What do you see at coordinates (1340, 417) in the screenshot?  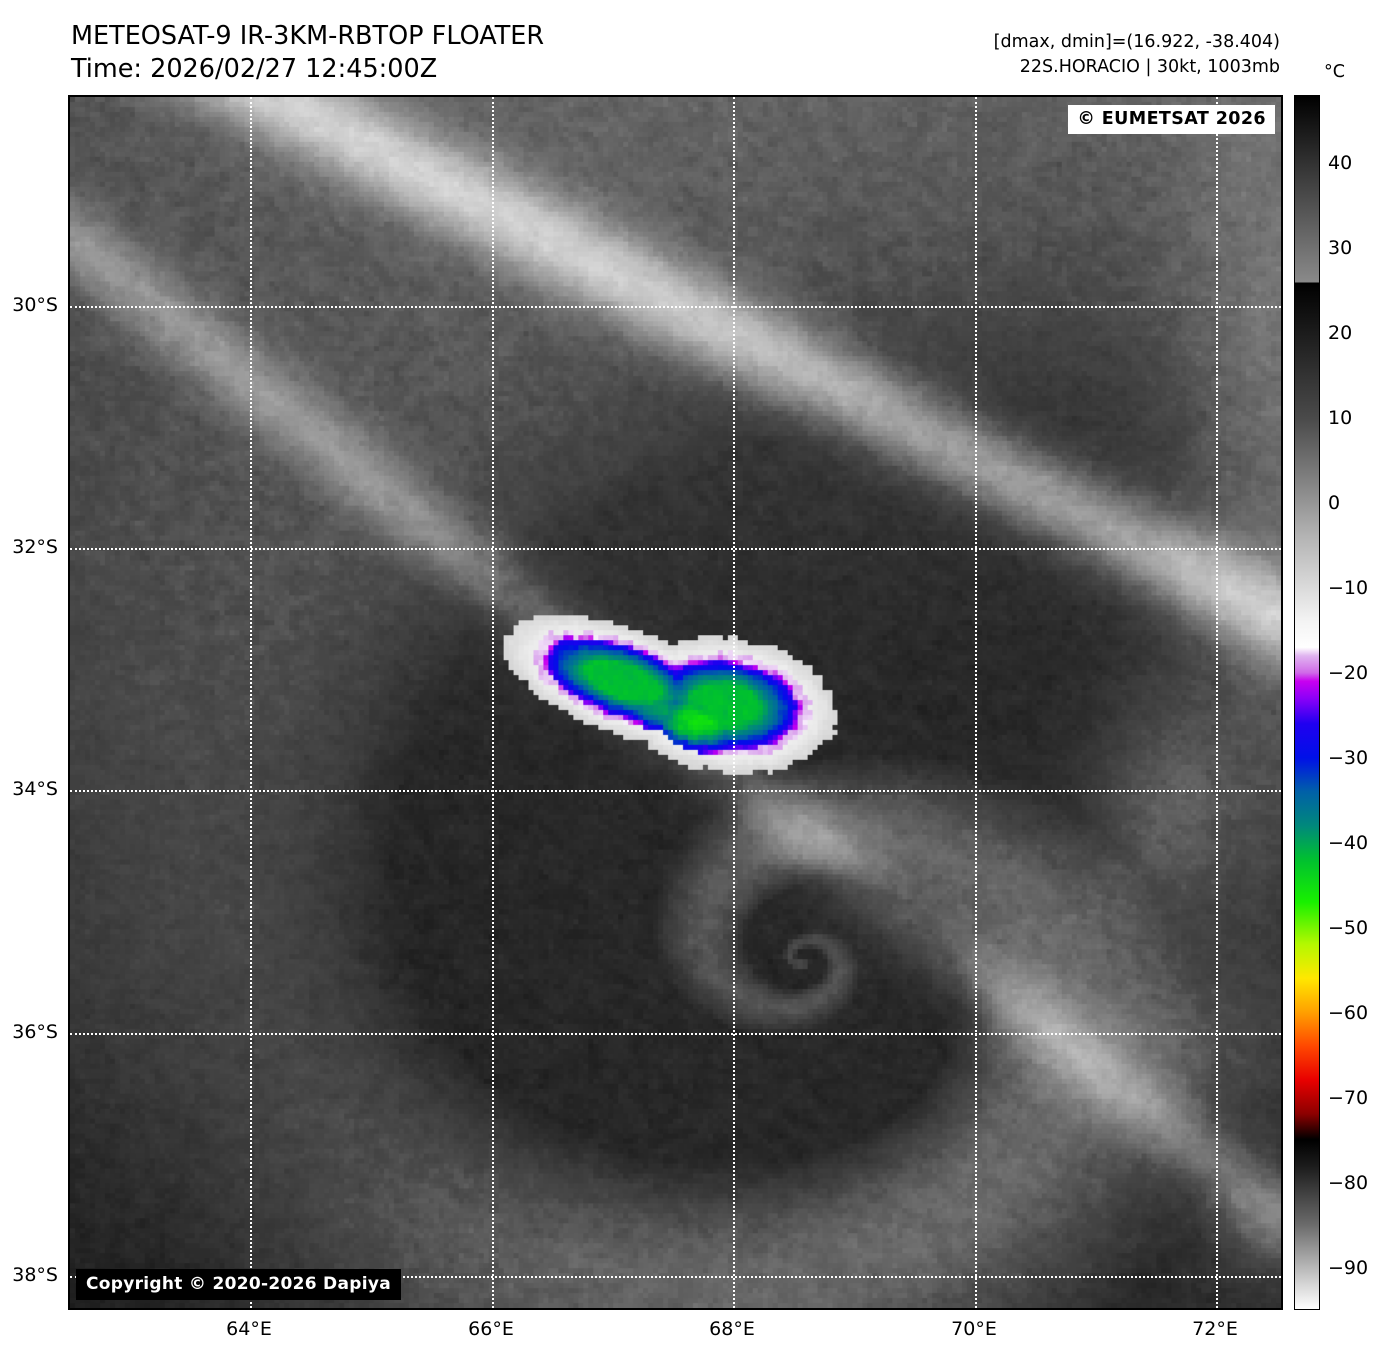 I see `colorbar-tick-label: 10` at bounding box center [1340, 417].